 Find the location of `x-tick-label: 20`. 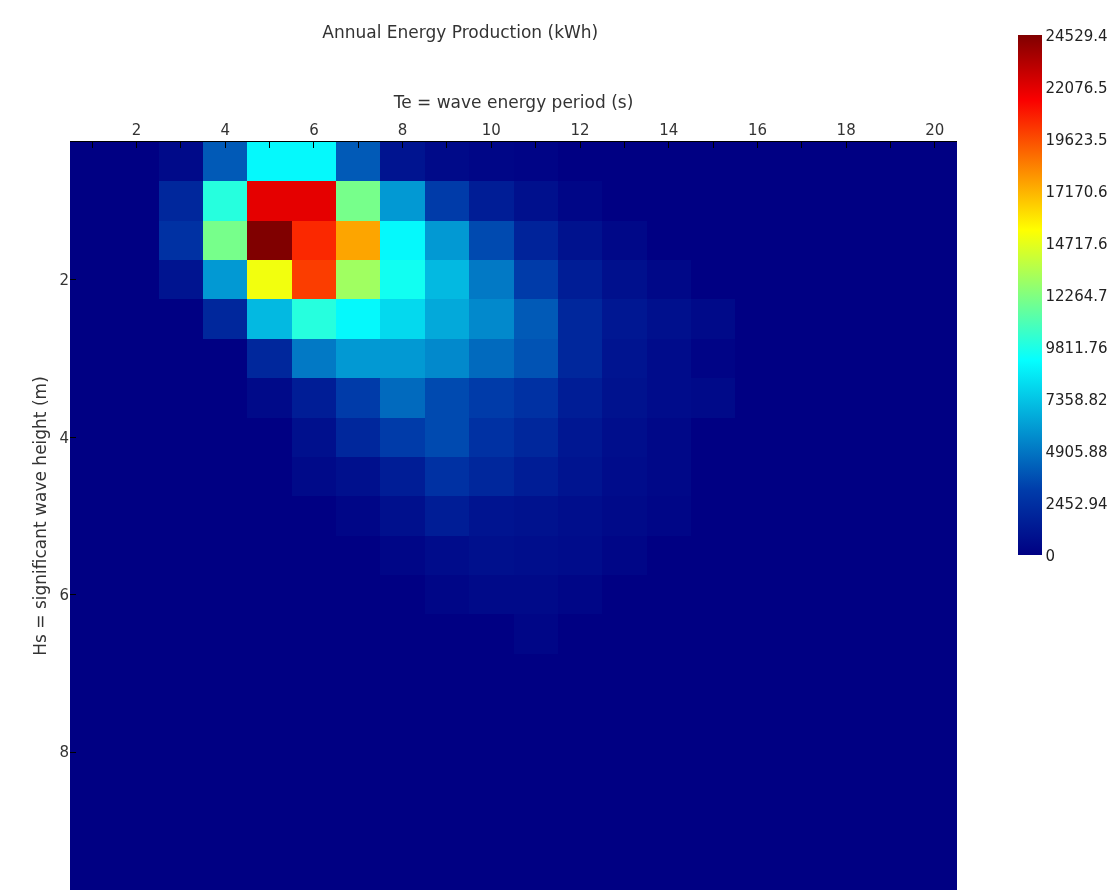

x-tick-label: 20 is located at coordinates (935, 130).